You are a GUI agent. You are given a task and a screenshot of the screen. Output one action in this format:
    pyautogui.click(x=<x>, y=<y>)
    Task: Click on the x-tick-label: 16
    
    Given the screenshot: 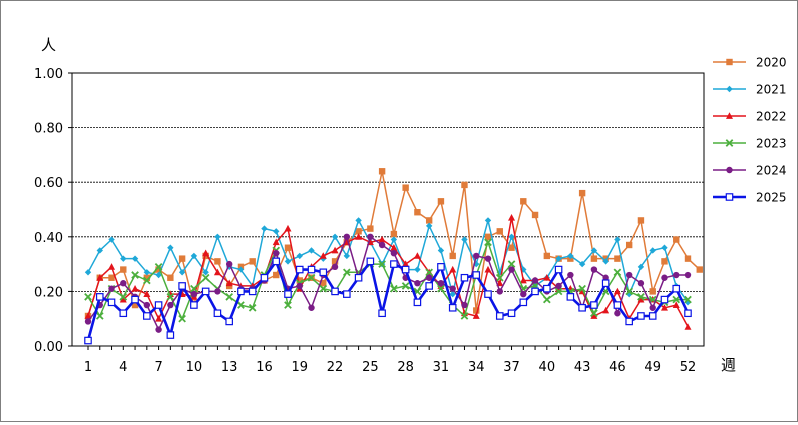 What is the action you would take?
    pyautogui.click(x=264, y=367)
    